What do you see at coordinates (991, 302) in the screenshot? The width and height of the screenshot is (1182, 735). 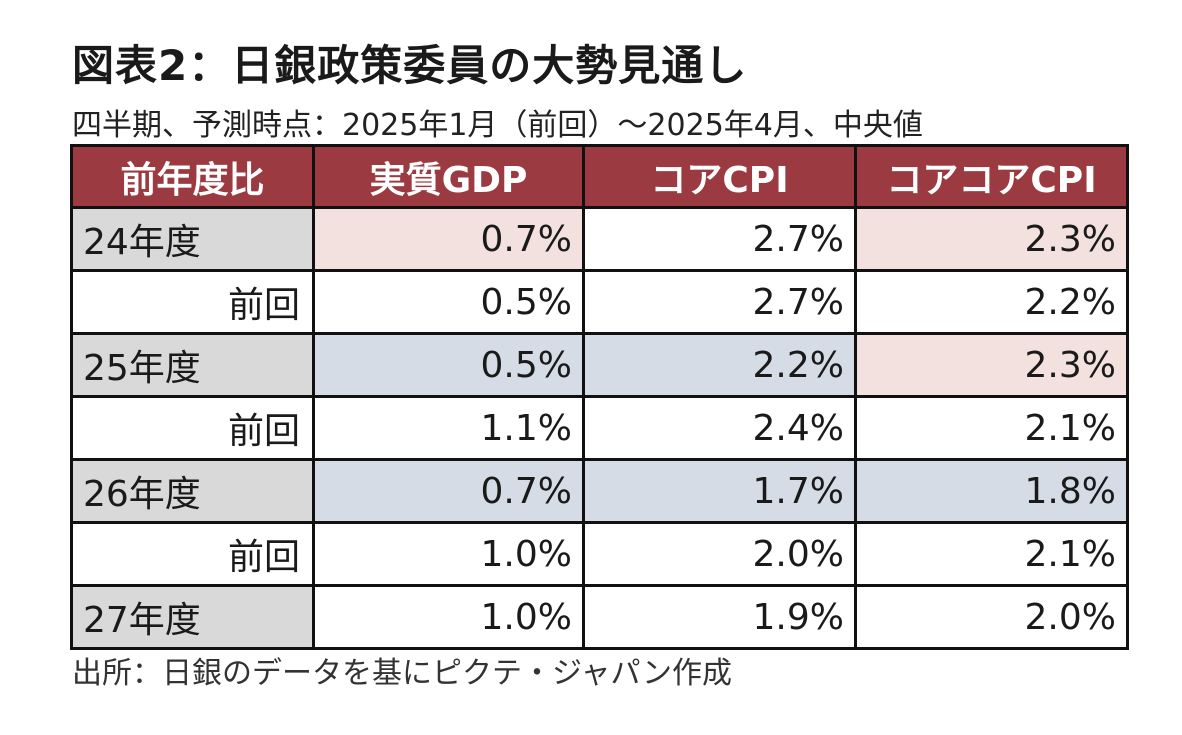 I see `cell-core-core-cpi: 2.2%` at bounding box center [991, 302].